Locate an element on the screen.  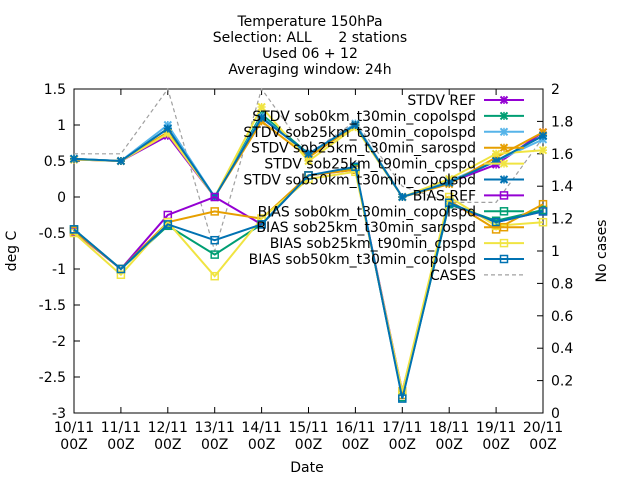
chart-title-line-1: Temperature 150hPa is located at coordinates (309, 22).